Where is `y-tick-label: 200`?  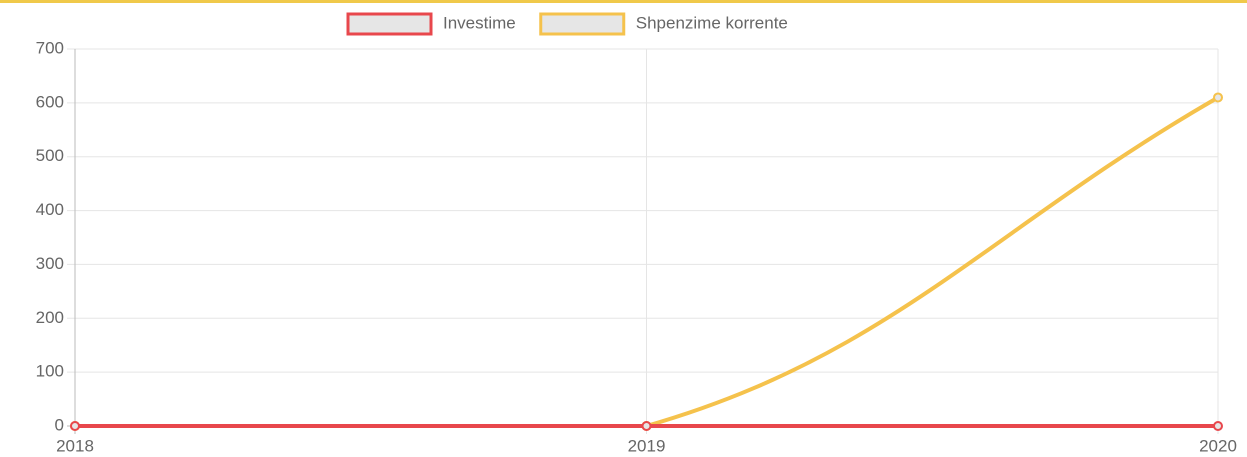
y-tick-label: 200 is located at coordinates (50, 317).